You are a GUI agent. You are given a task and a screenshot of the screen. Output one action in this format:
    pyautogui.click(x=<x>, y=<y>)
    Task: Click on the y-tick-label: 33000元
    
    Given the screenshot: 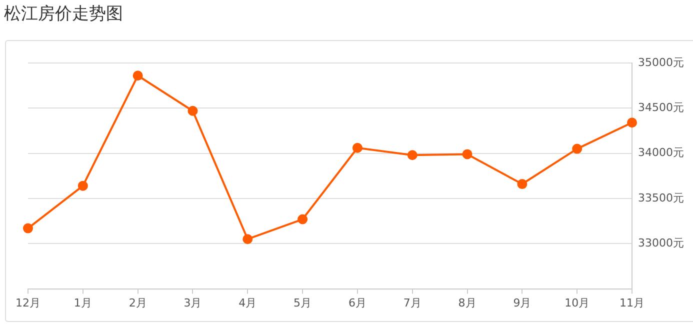 What is the action you would take?
    pyautogui.click(x=661, y=243)
    